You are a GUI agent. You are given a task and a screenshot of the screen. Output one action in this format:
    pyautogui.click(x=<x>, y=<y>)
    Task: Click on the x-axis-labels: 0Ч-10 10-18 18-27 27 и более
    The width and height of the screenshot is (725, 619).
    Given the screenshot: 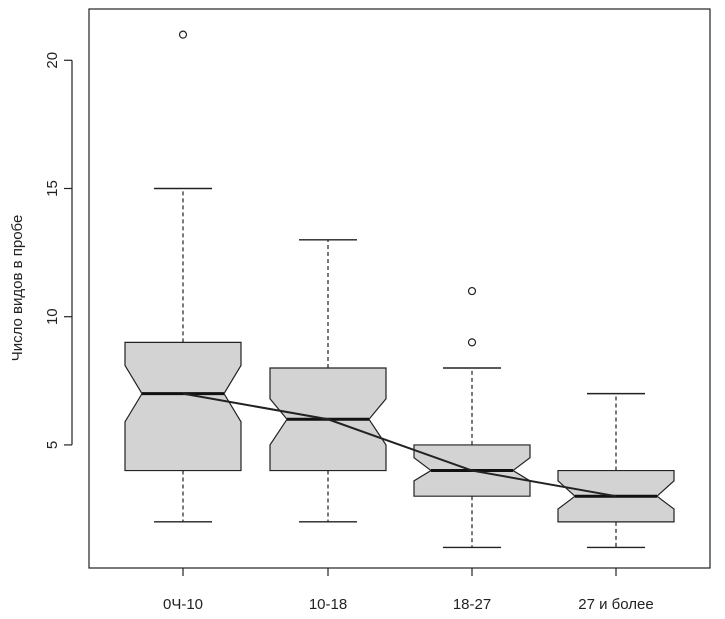 What is the action you would take?
    pyautogui.click(x=408, y=590)
    